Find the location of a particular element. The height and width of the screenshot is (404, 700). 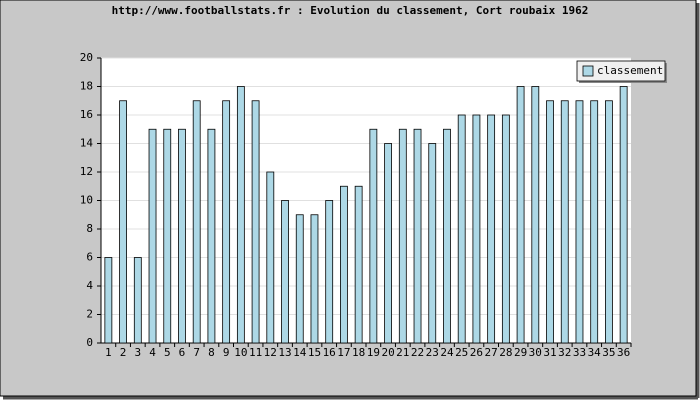

x-tick-label: 21 is located at coordinates (402, 352).